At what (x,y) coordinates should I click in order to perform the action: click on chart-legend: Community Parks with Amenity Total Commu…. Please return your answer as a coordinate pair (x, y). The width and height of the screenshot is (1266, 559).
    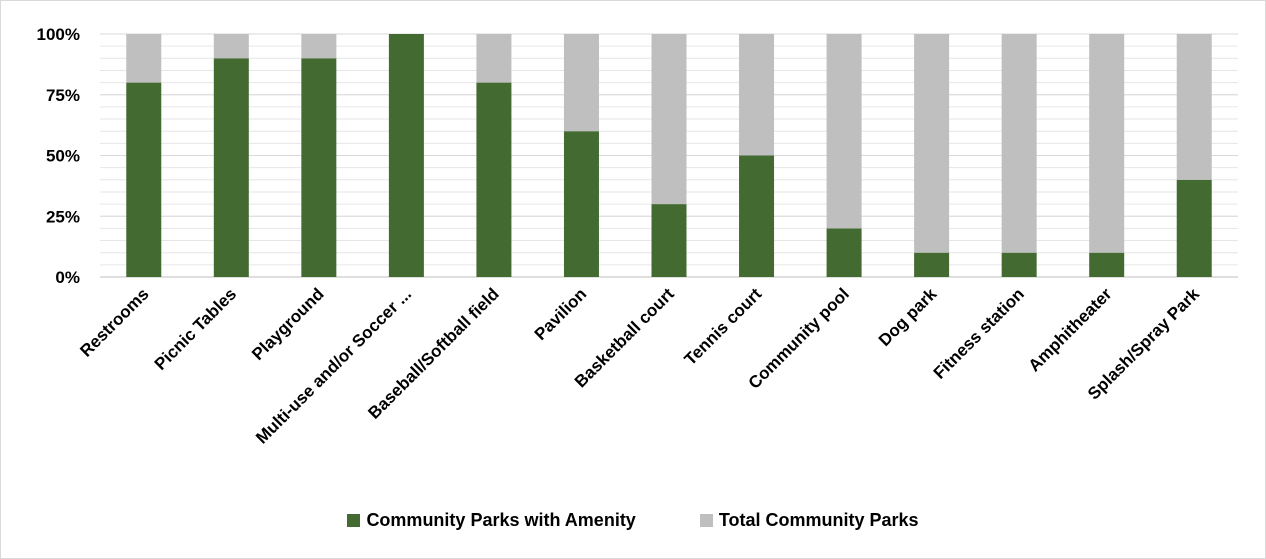
    Looking at the image, I should click on (633, 520).